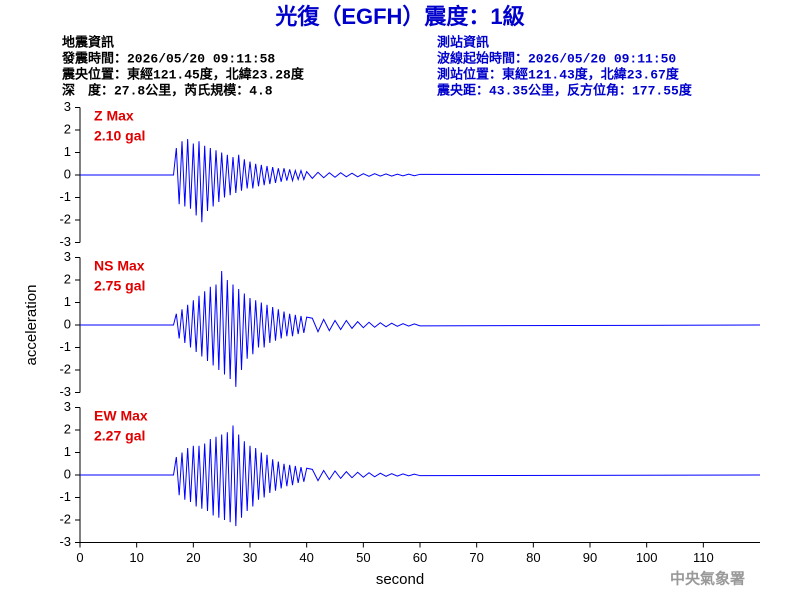 The width and height of the screenshot is (800, 600). I want to click on channel-label: EW Max, so click(121, 416).